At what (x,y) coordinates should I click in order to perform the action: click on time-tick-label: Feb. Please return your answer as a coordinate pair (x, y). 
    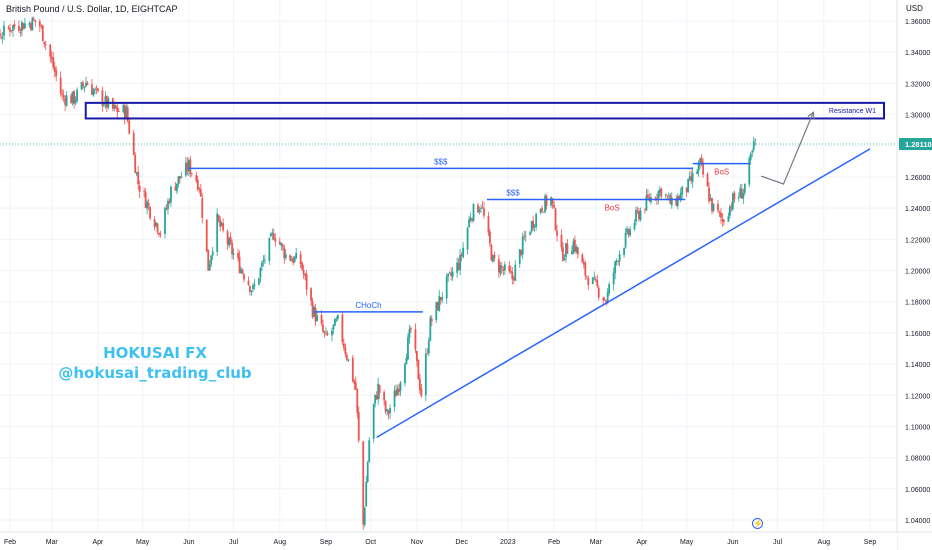
    Looking at the image, I should click on (554, 542).